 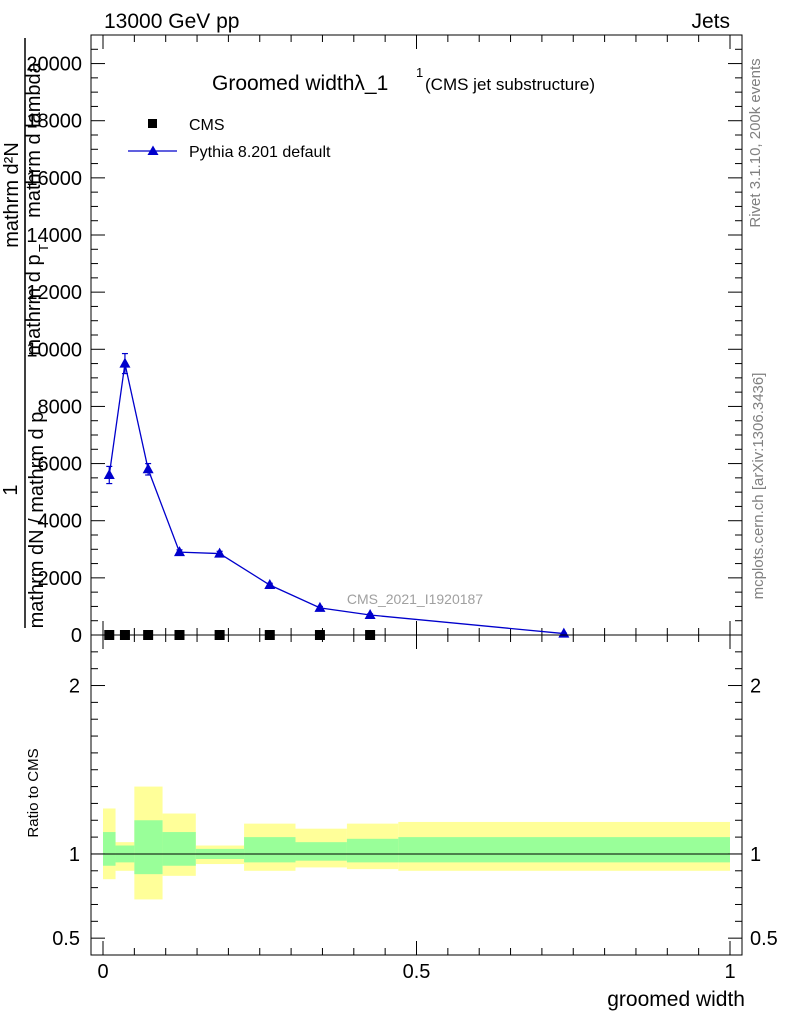 What do you see at coordinates (54, 179) in the screenshot?
I see `y-tick-label: 16000` at bounding box center [54, 179].